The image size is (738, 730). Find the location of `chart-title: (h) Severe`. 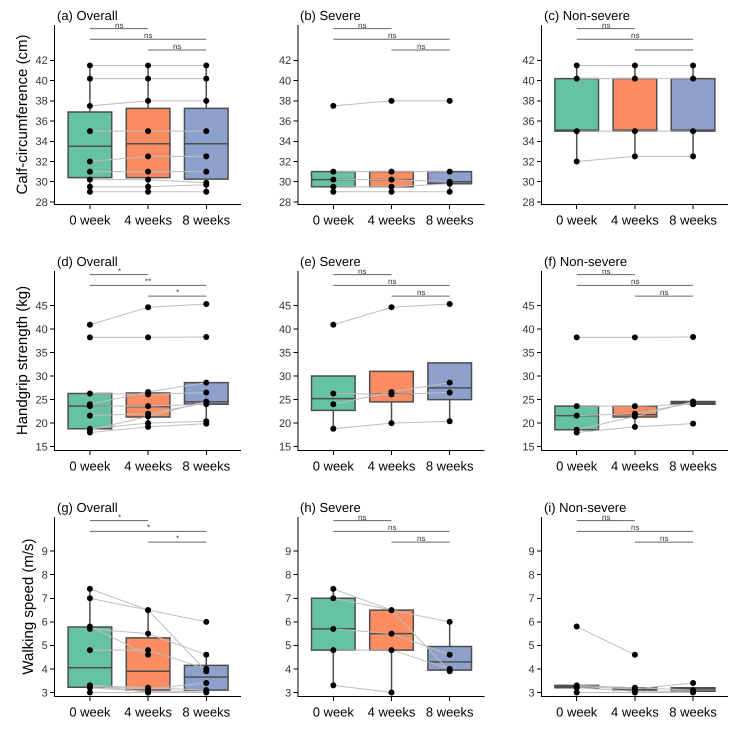

chart-title: (h) Severe is located at coordinates (330, 507).